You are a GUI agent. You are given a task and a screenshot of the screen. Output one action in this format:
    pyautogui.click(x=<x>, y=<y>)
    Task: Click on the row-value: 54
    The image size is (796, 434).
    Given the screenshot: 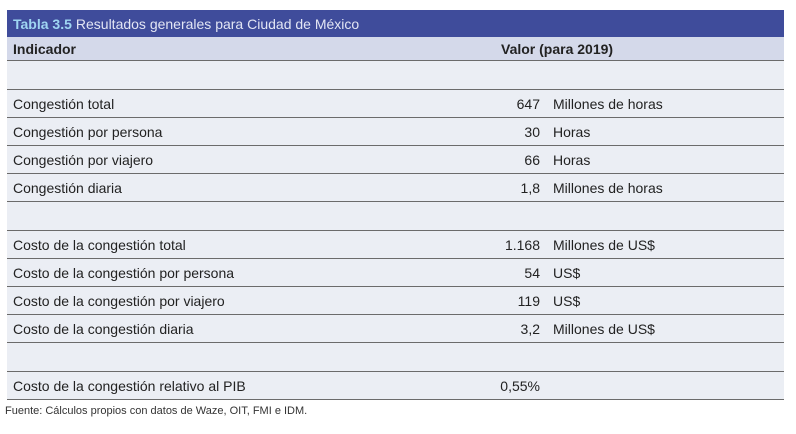 What is the action you would take?
    pyautogui.click(x=532, y=272)
    